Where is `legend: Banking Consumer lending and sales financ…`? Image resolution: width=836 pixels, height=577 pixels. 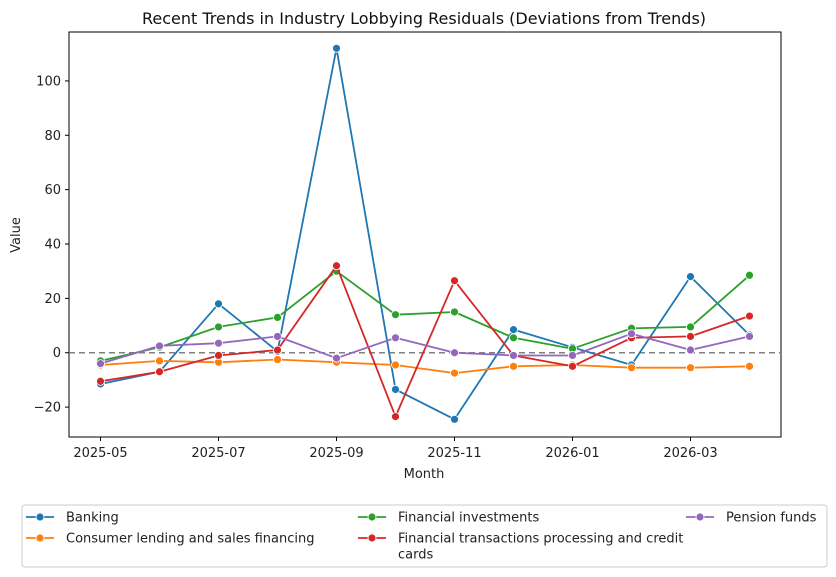
legend: Banking Consumer lending and sales financ… is located at coordinates (424, 536).